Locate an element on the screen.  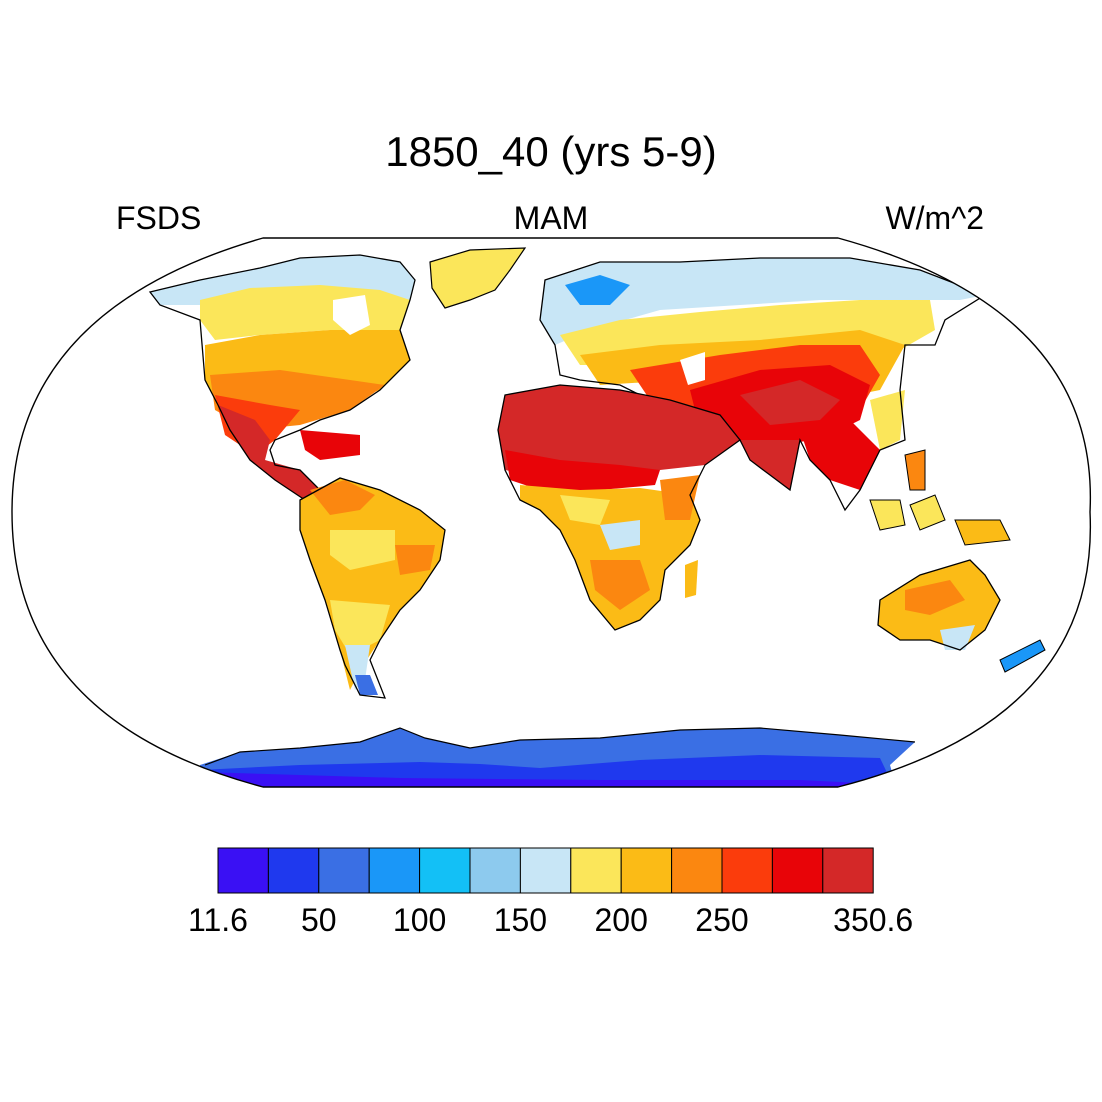
colorbar-label-6: 350.6 is located at coordinates (873, 920).